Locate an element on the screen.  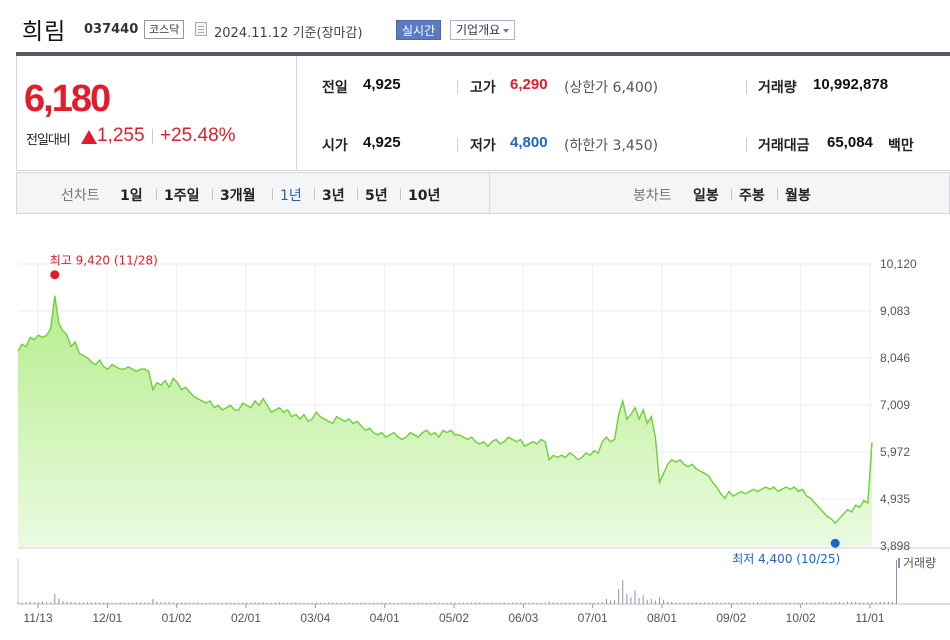
x-tick-label: 03/04 is located at coordinates (315, 618).